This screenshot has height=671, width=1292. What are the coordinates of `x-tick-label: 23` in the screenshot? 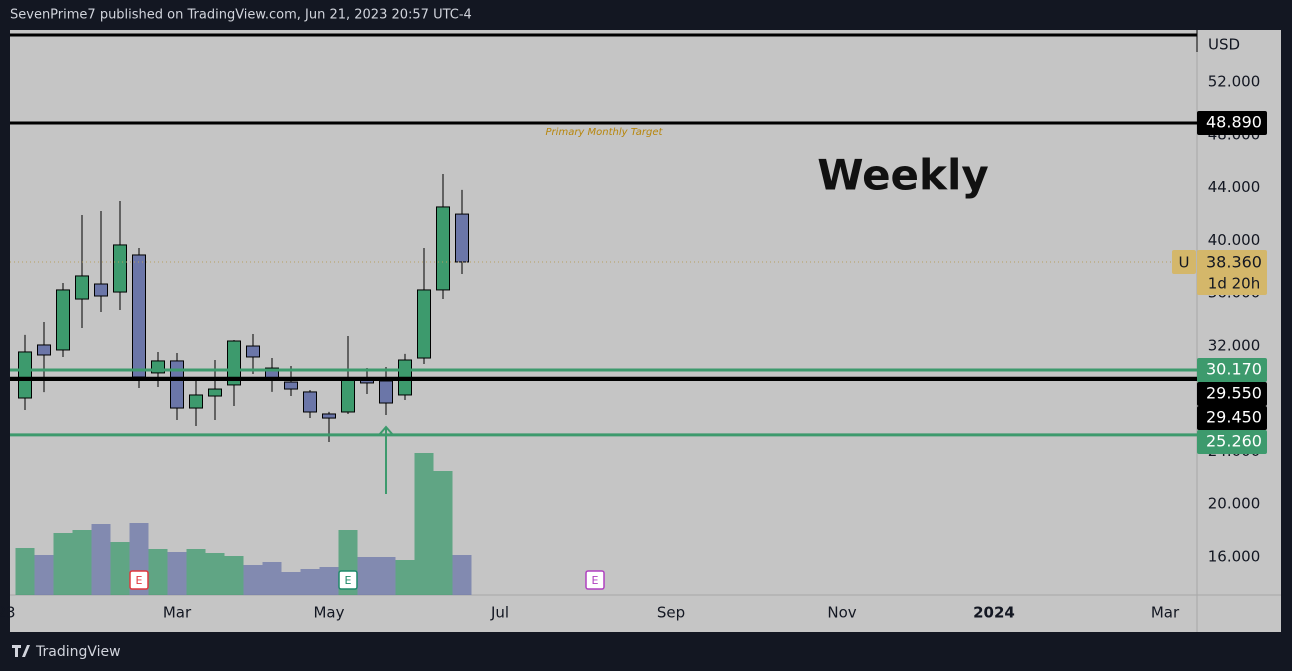 It's located at (8, 613).